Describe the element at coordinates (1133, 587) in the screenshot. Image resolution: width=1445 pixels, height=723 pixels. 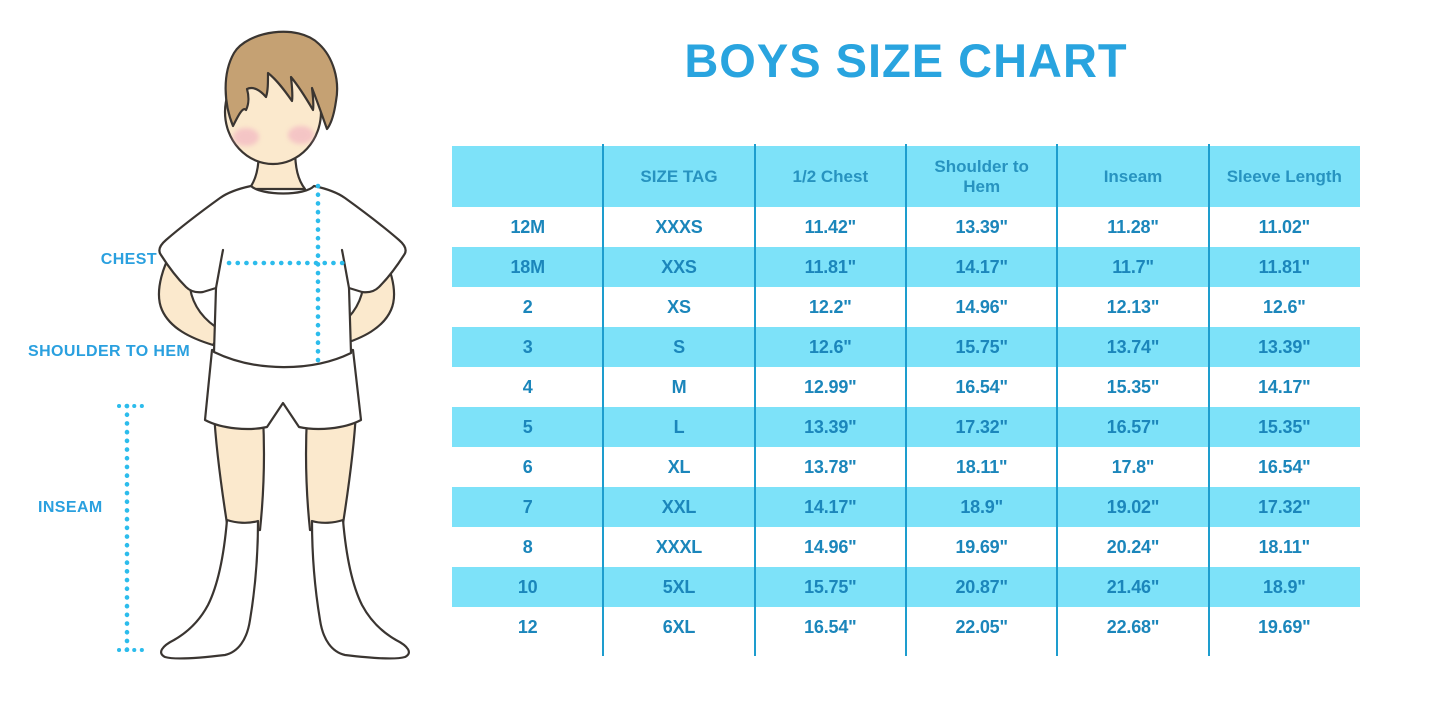
I see `size-value-cell: 21.46"` at that location.